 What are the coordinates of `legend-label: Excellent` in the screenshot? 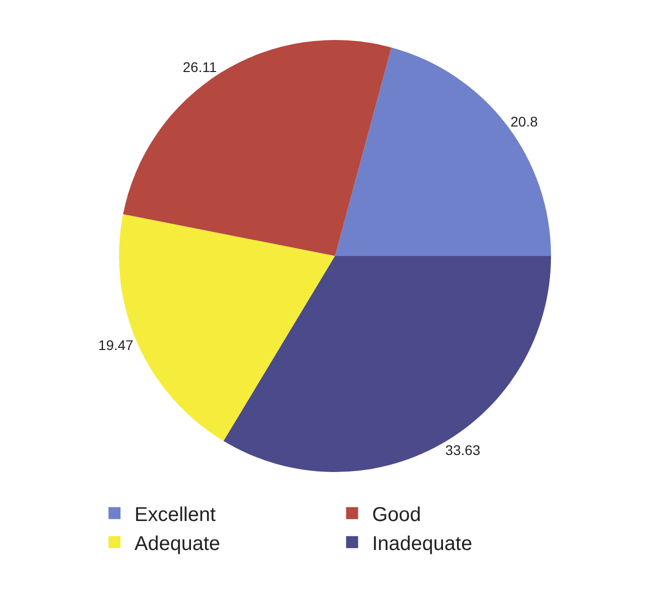 It's located at (175, 515).